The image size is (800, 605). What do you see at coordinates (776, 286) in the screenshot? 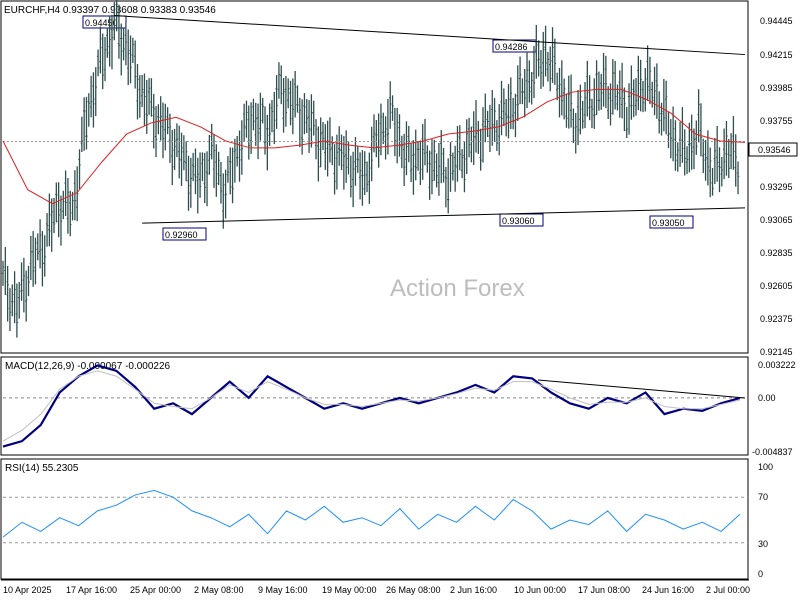
I see `price-tick-label: 0.92605` at bounding box center [776, 286].